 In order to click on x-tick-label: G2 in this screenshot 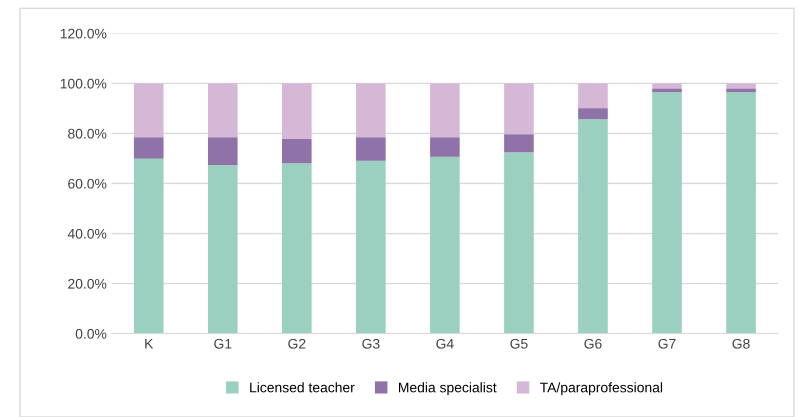, I will do `click(297, 343)`.